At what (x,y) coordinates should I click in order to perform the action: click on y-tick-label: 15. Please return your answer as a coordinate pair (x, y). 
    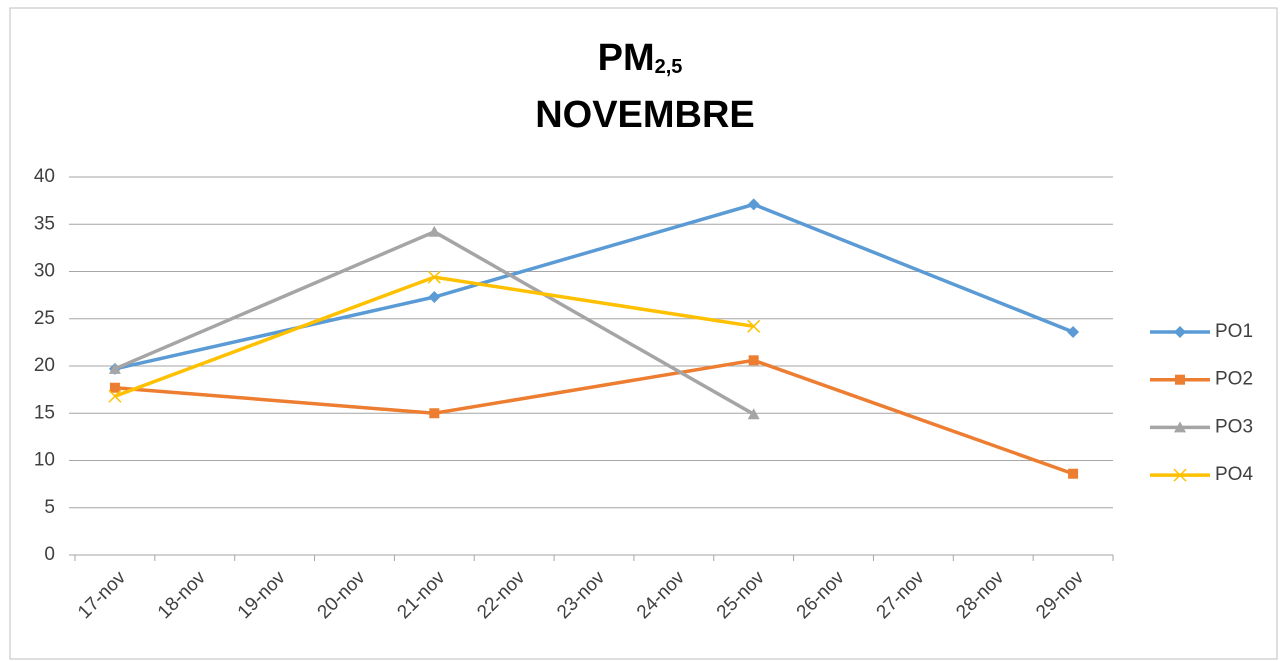
    Looking at the image, I should click on (44, 412).